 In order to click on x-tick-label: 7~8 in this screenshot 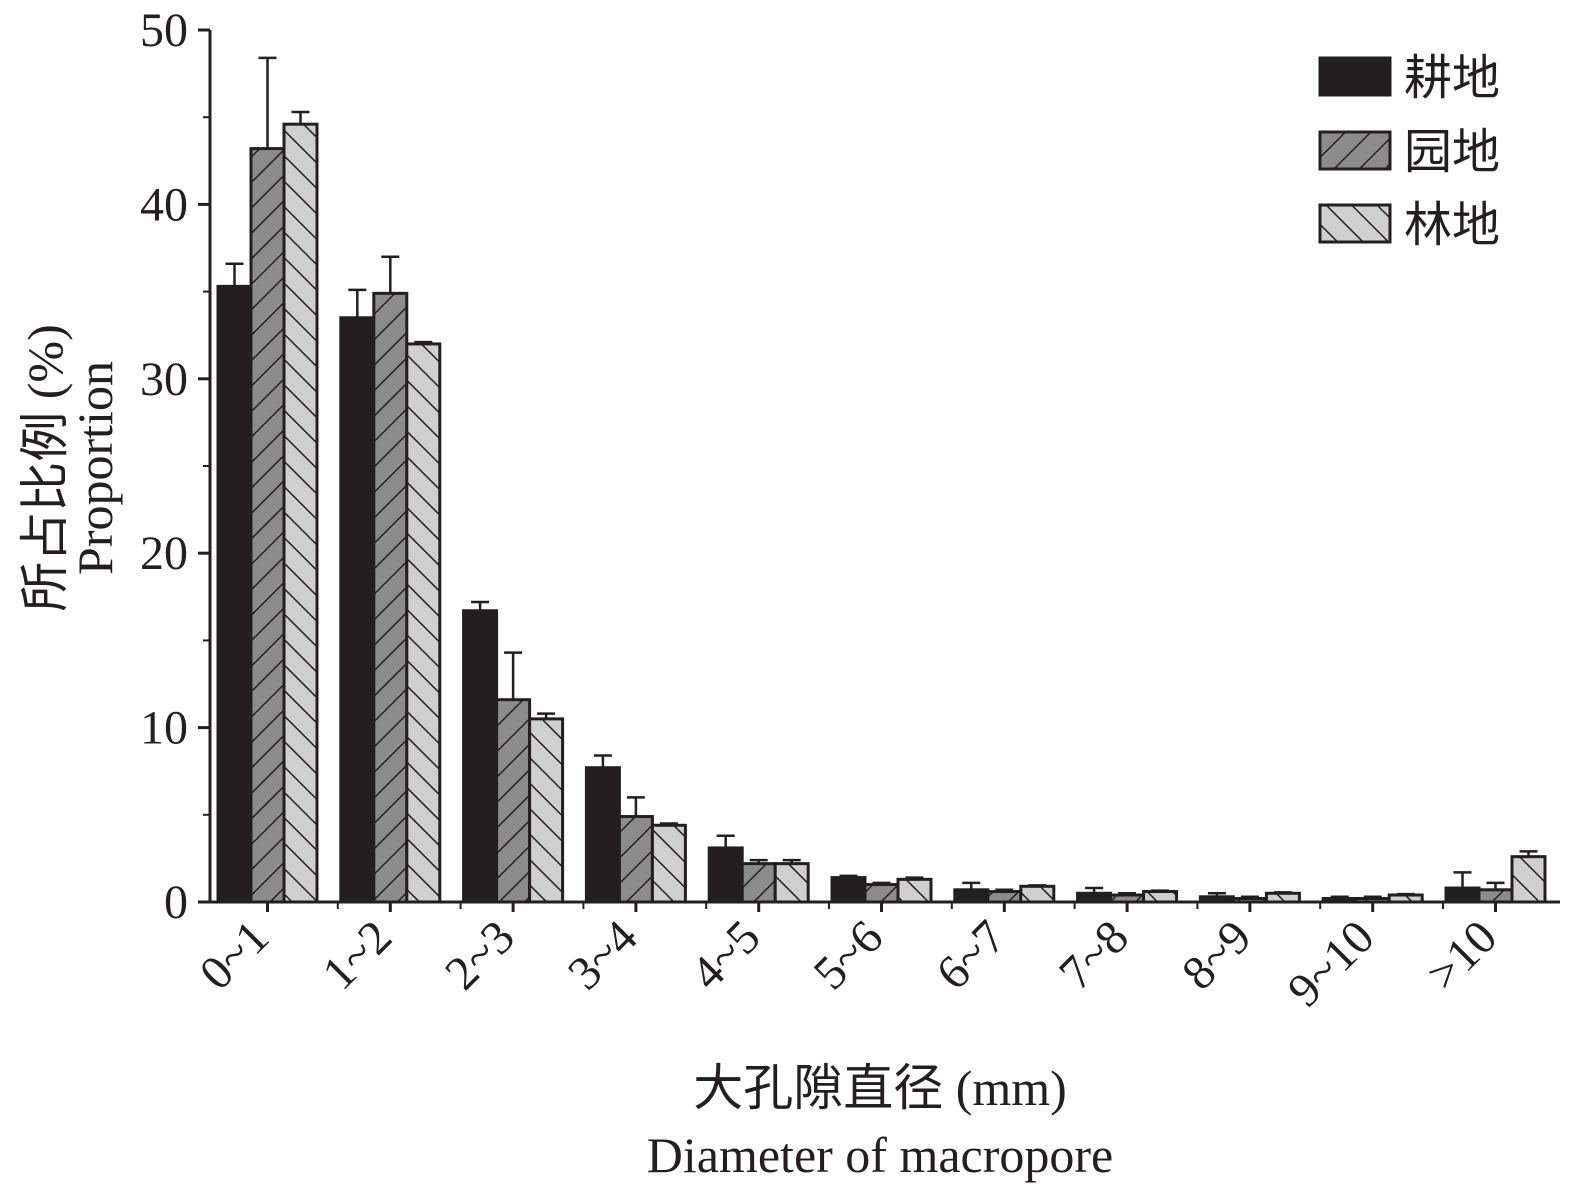, I will do `click(1094, 955)`.